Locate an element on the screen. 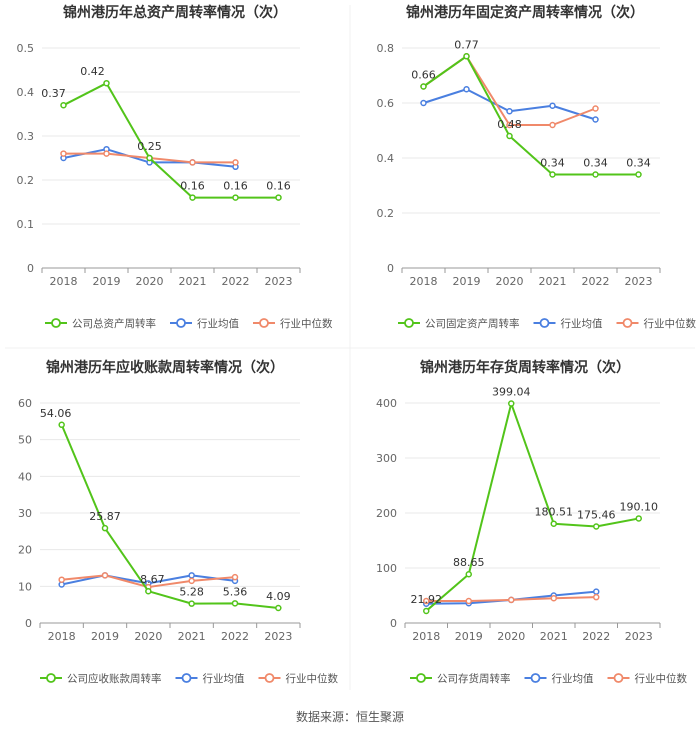  data-label: 0.77 is located at coordinates (466, 44).